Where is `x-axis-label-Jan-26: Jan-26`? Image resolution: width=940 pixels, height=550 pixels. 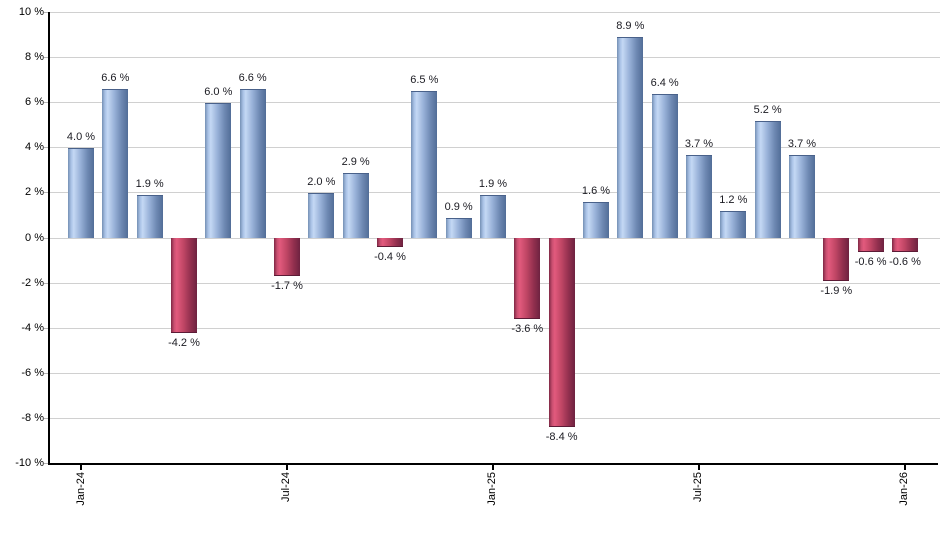
x-axis-label-Jan-26: Jan-26 is located at coordinates (904, 489).